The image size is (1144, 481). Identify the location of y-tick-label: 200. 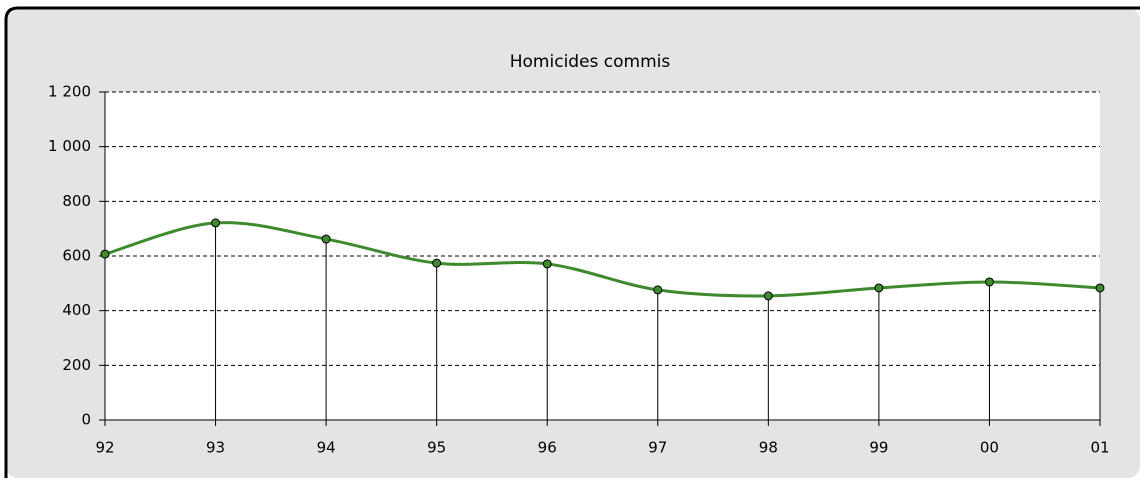
(76, 365).